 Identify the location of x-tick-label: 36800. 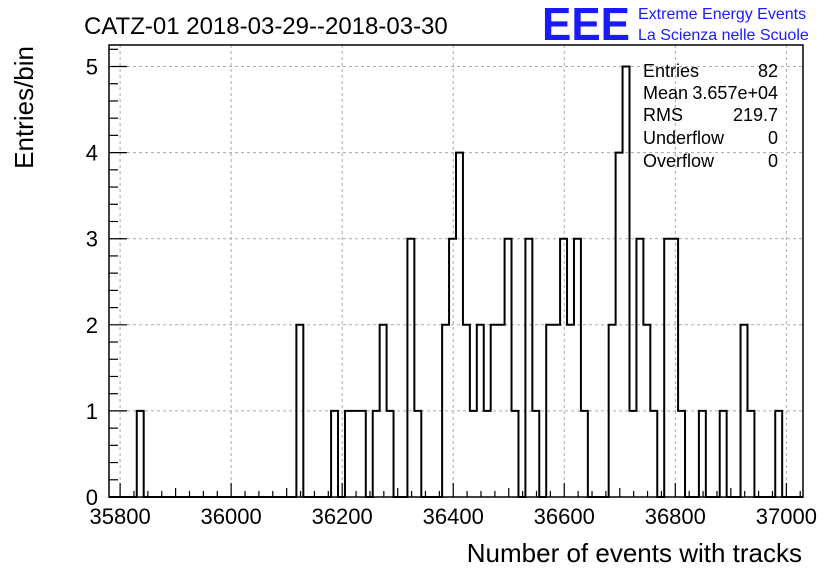
(675, 516).